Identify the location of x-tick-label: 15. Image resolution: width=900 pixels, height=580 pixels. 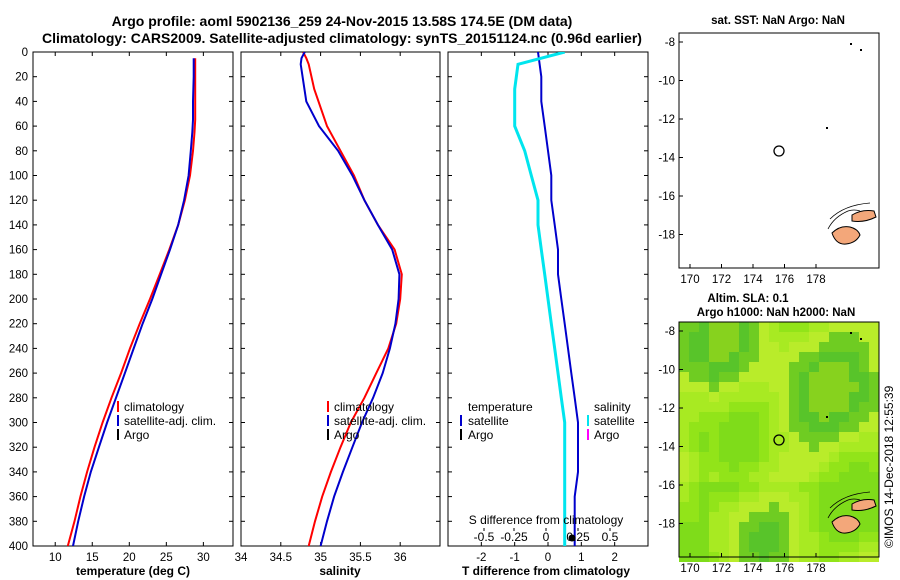
(92, 558).